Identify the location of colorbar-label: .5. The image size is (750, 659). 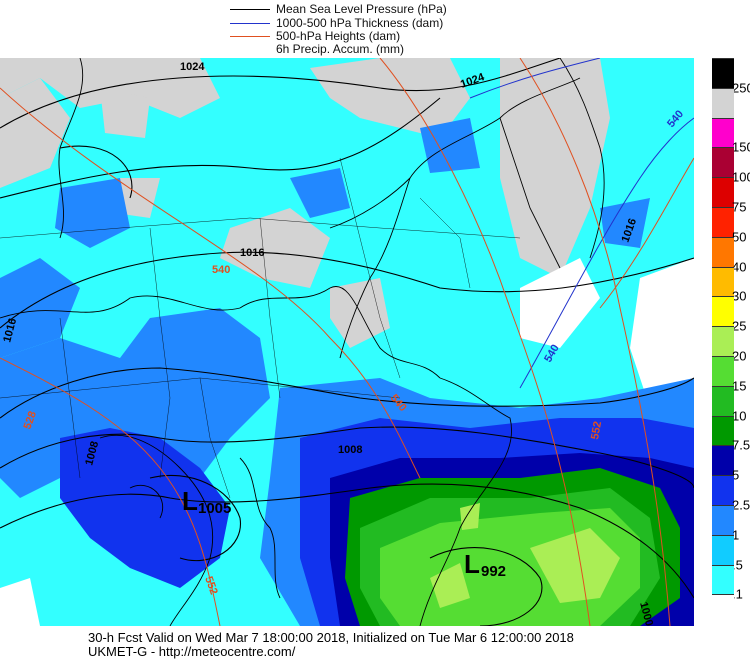
(737, 565).